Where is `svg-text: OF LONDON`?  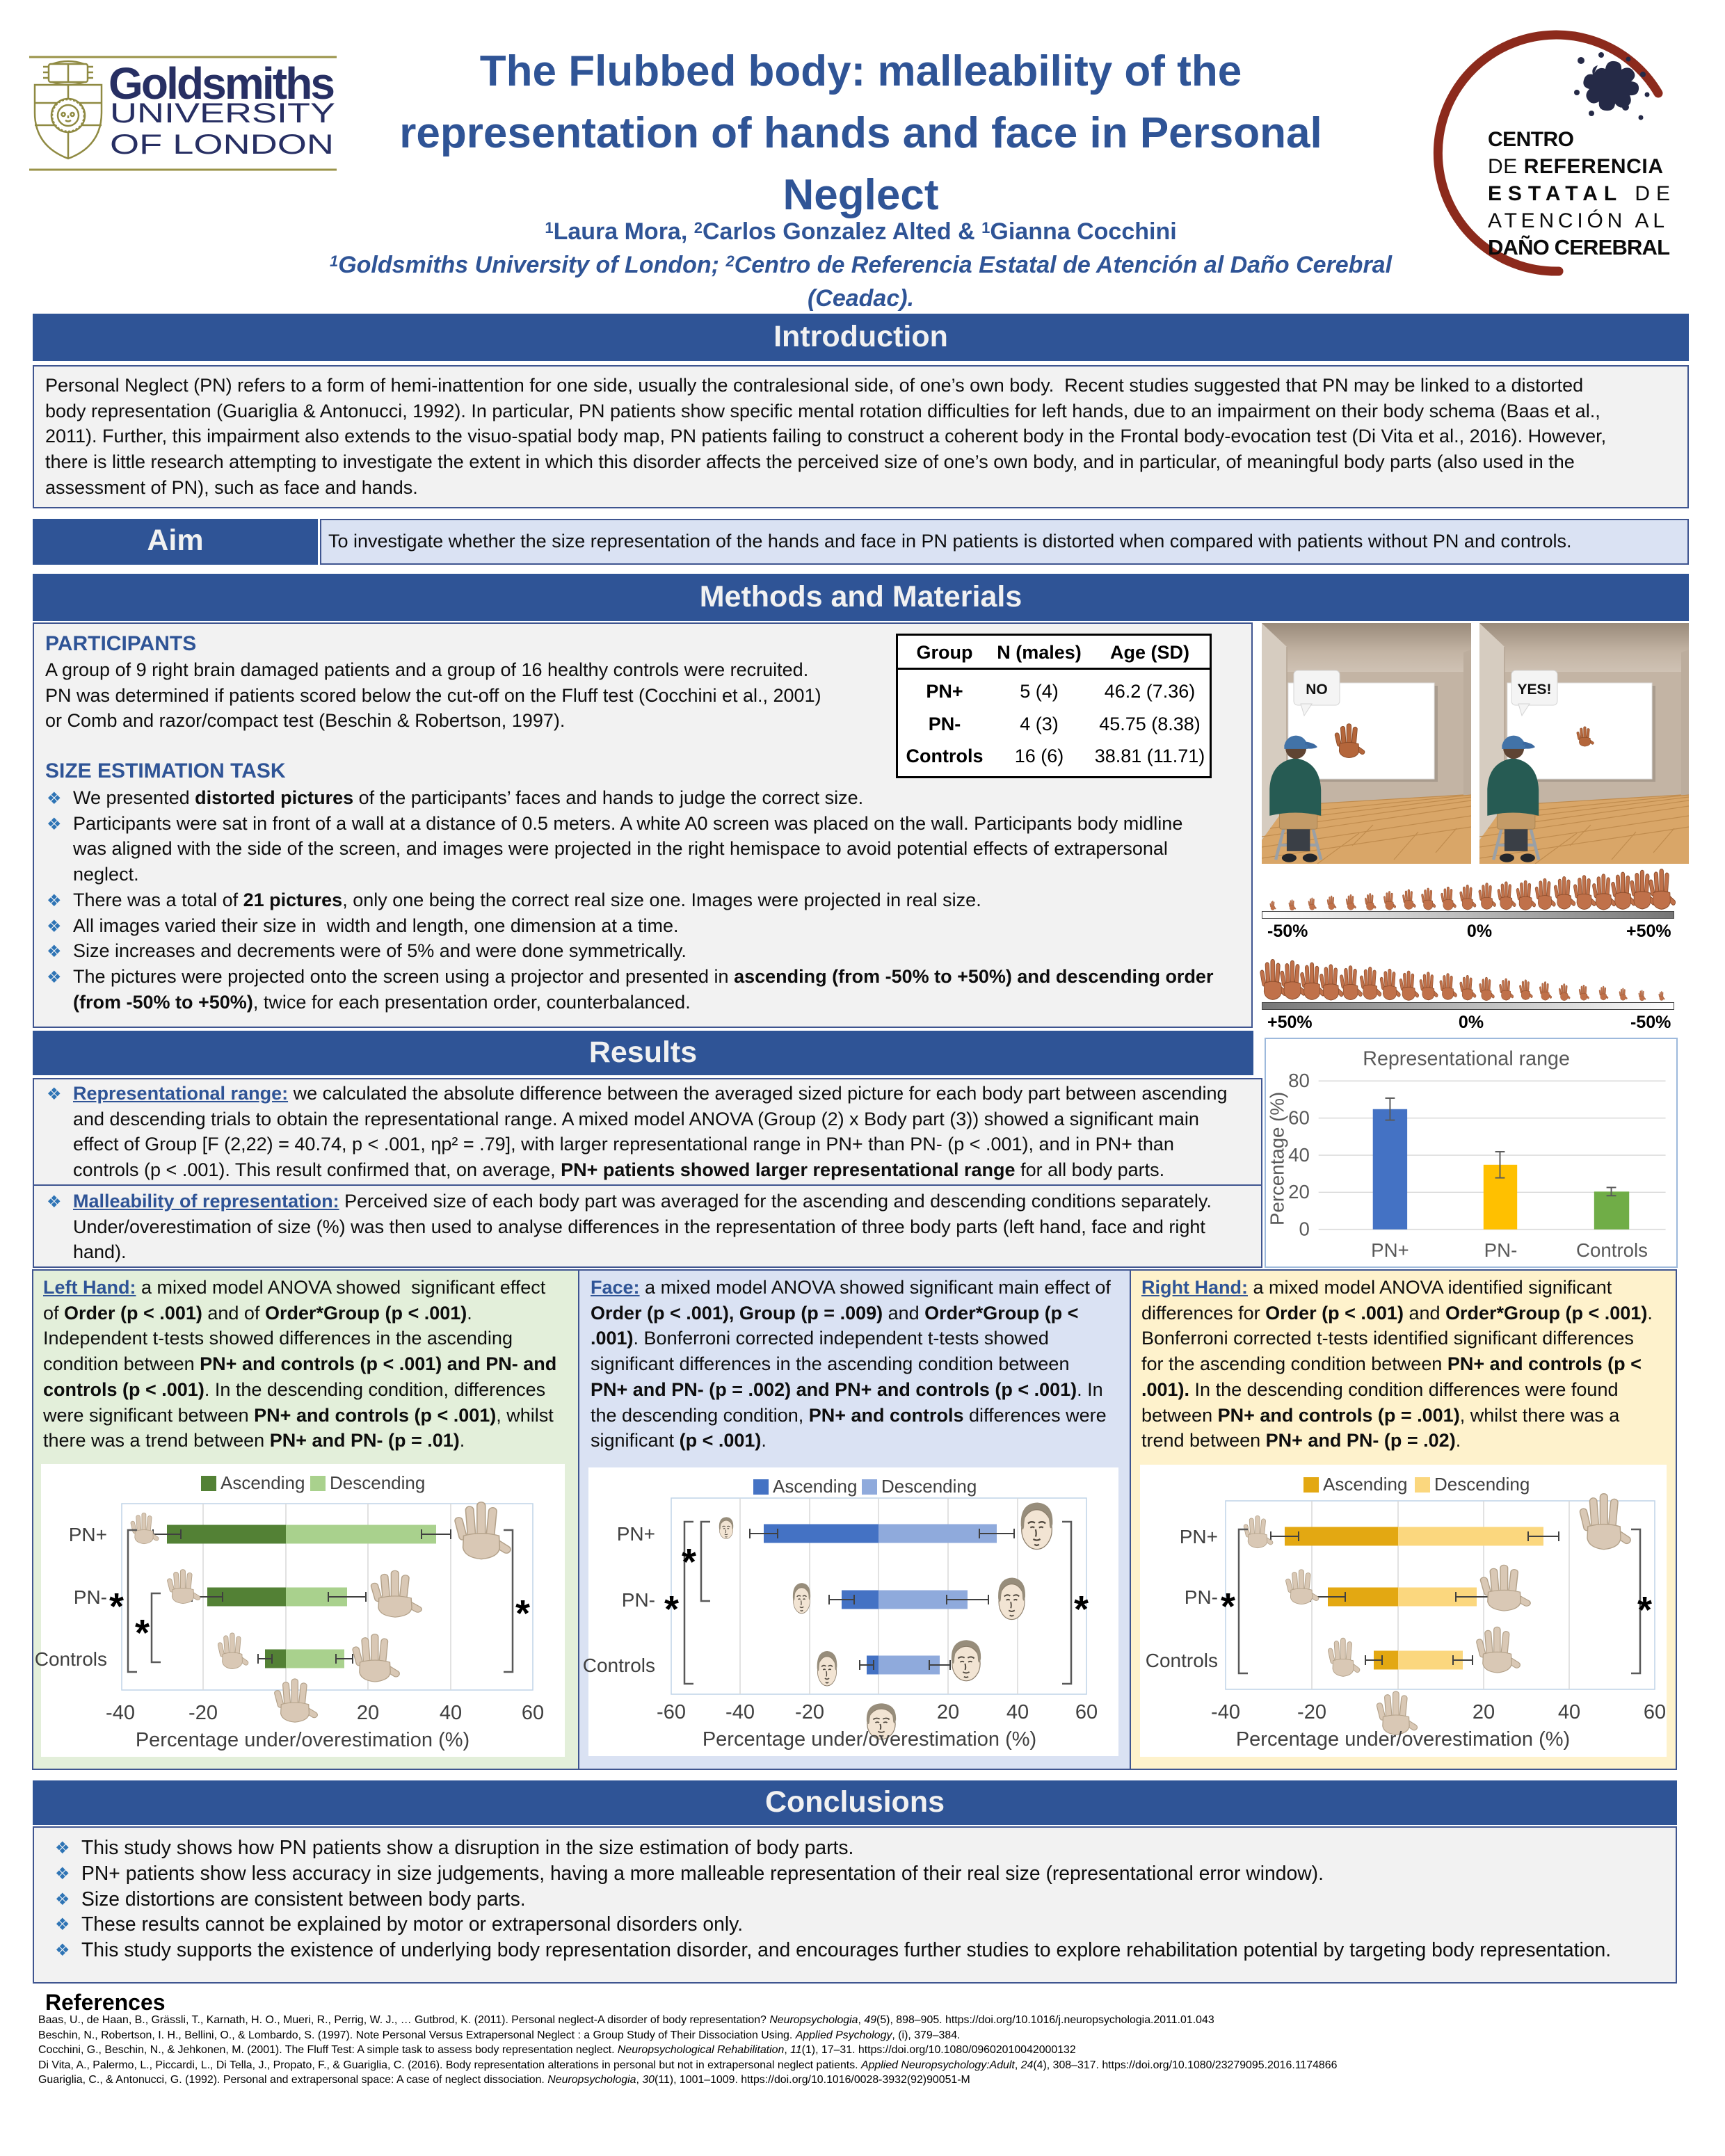
svg-text: OF LONDON is located at coordinates (222, 144).